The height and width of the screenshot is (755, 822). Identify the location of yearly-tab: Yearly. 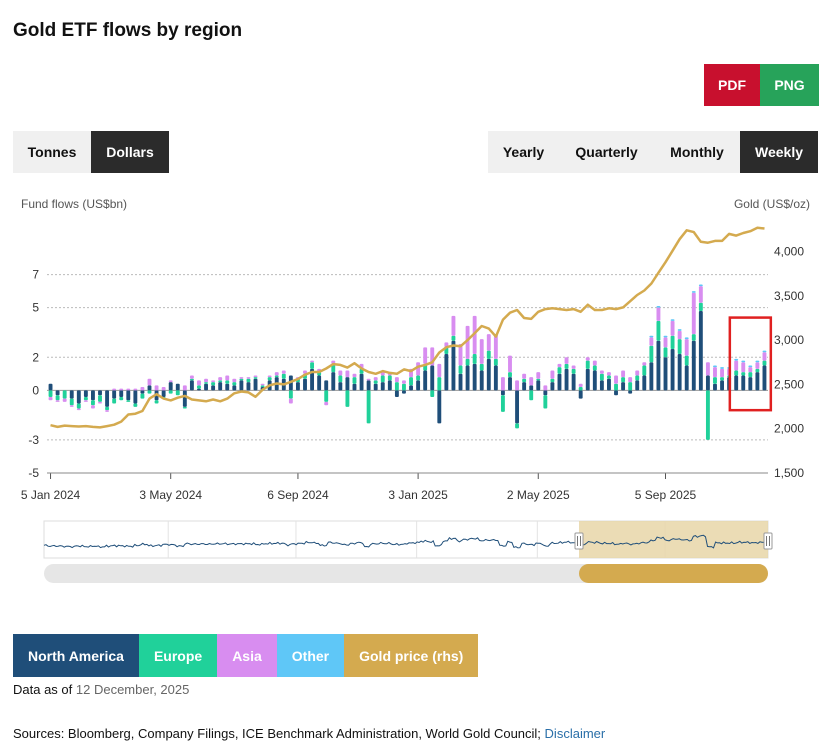
(523, 152).